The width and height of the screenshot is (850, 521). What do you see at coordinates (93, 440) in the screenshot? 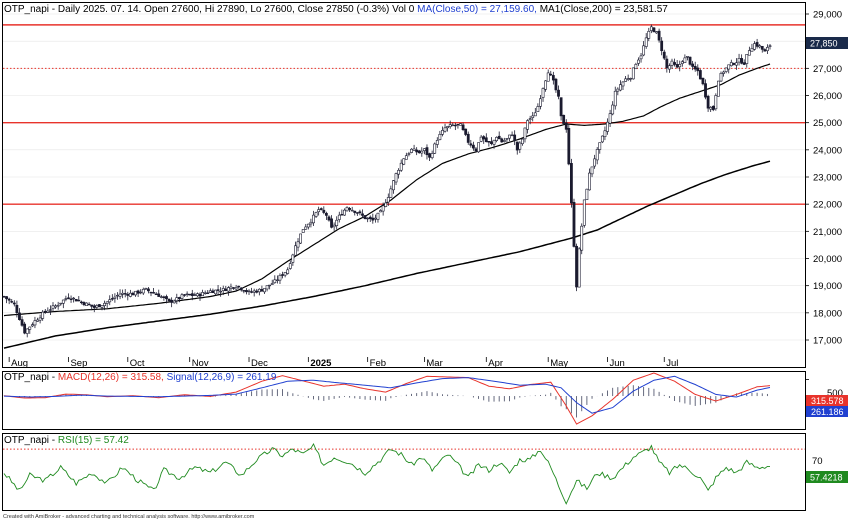
I see `rsi-label: RSI(15) = 57.42` at bounding box center [93, 440].